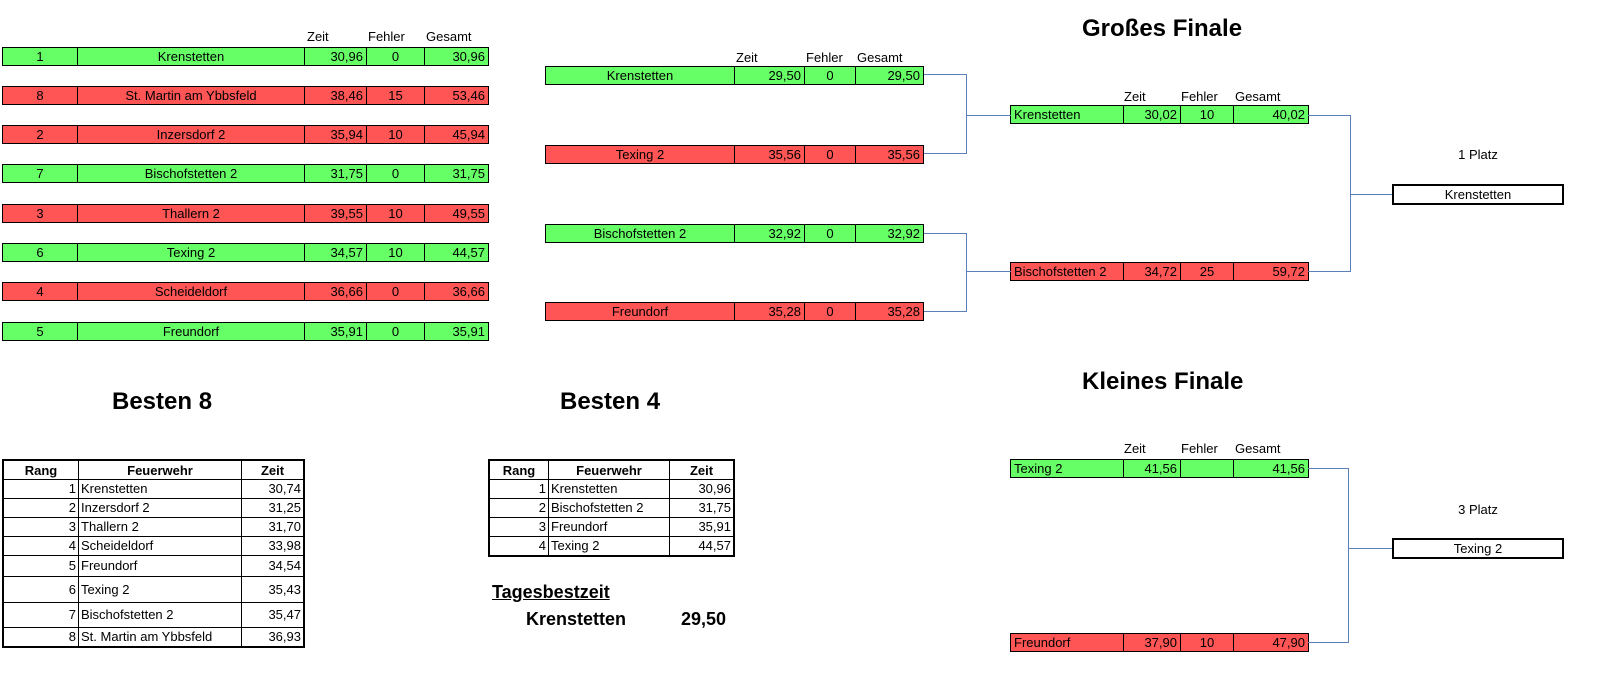 This screenshot has height=685, width=1619. Describe the element at coordinates (273, 615) in the screenshot. I see `zeit-cell: 35,47` at that location.